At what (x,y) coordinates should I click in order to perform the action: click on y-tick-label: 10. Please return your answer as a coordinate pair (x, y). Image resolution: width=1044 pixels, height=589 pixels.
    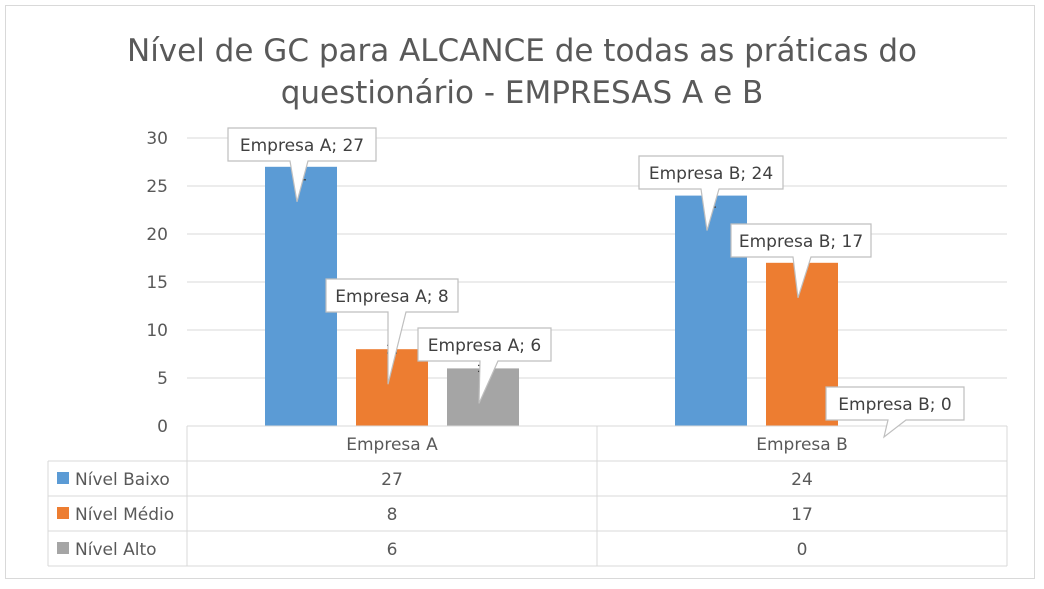
    Looking at the image, I should click on (157, 331).